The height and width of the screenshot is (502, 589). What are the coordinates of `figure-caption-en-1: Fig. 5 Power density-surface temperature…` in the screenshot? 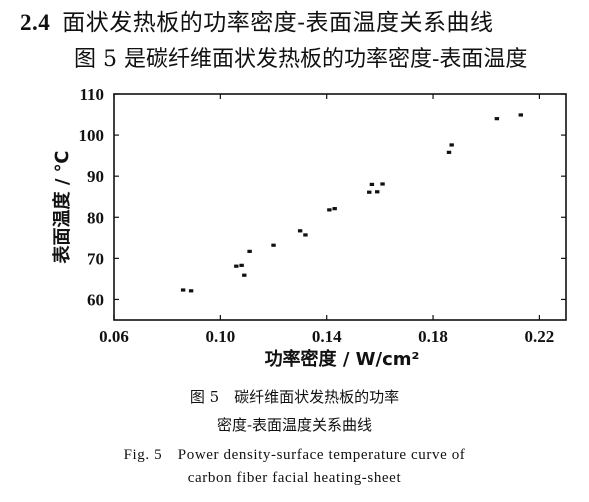 It's located at (294, 455).